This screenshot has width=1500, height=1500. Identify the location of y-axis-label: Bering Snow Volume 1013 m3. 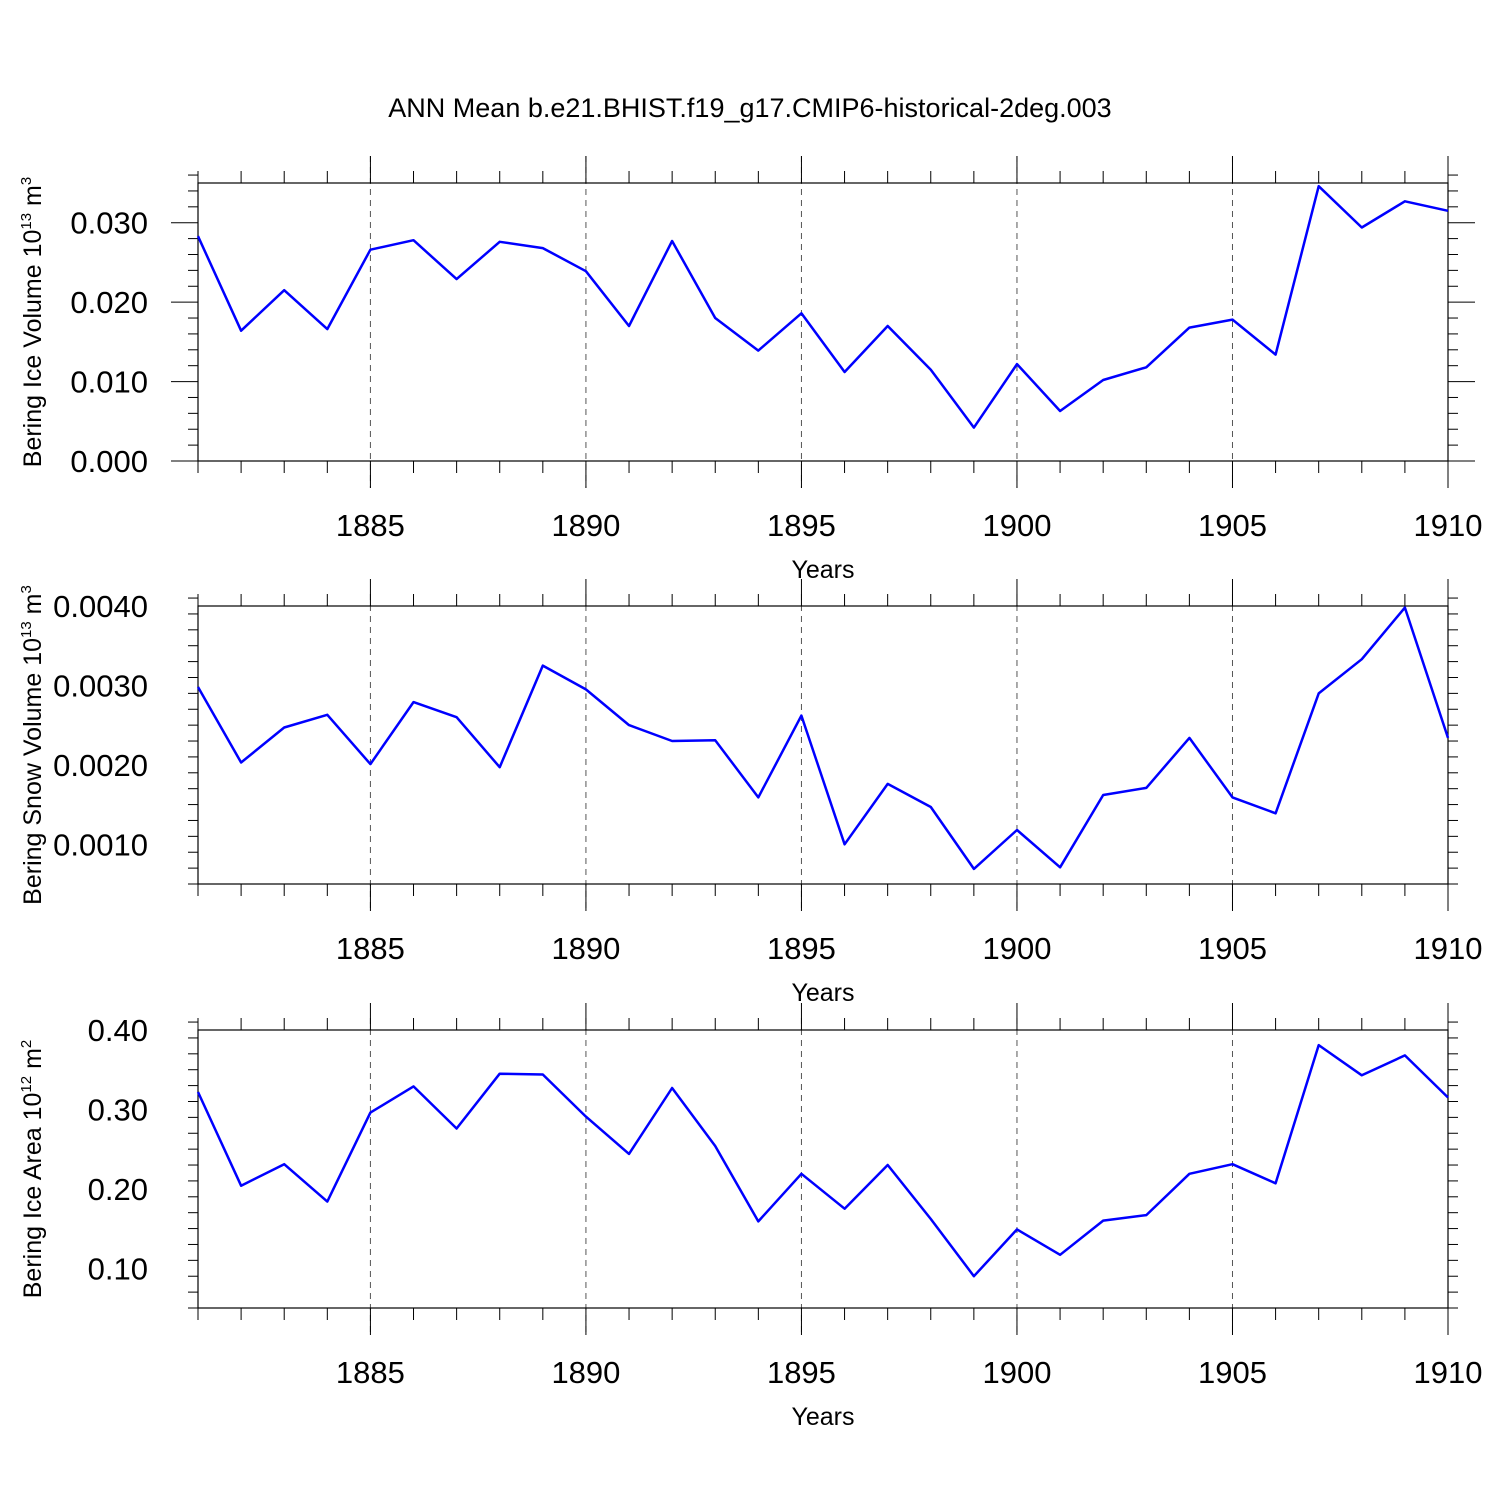
(32, 745).